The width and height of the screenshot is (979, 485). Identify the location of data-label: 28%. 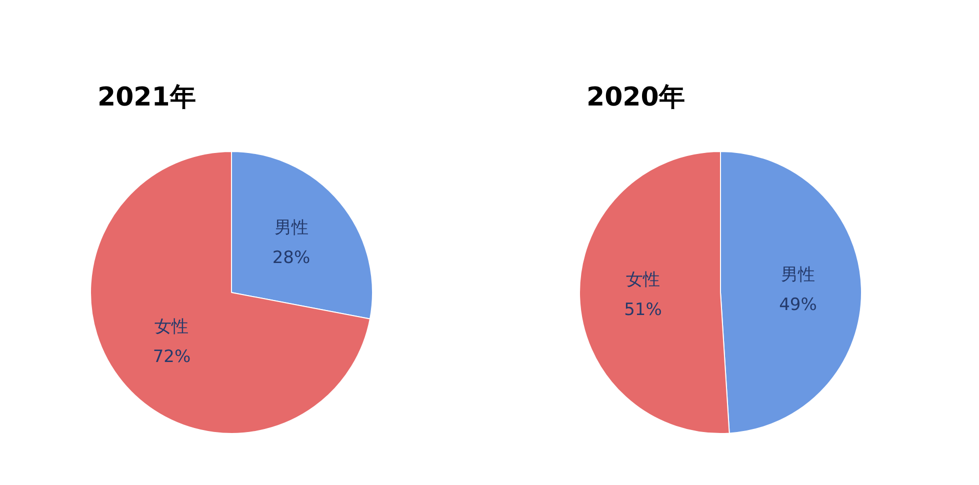
(291, 258).